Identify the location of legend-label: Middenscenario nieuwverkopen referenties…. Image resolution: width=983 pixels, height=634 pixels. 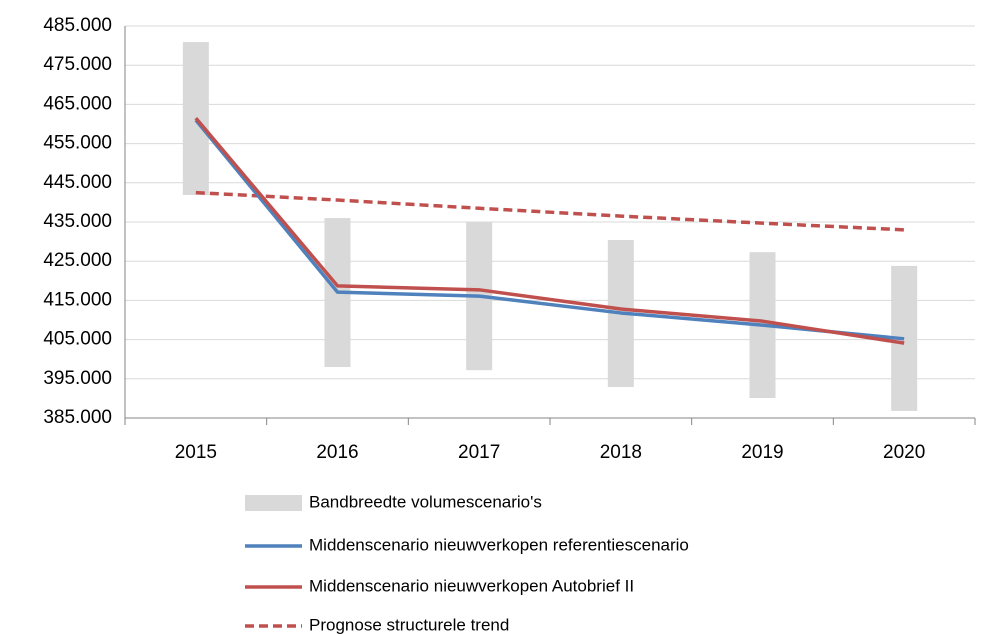
(499, 544).